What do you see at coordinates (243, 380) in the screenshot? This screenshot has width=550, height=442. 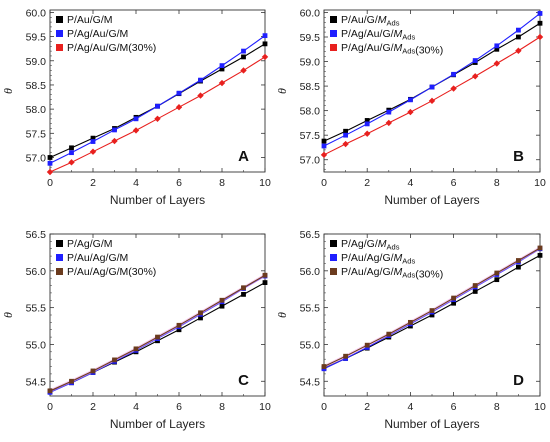 I see `panel-letter: C` at bounding box center [243, 380].